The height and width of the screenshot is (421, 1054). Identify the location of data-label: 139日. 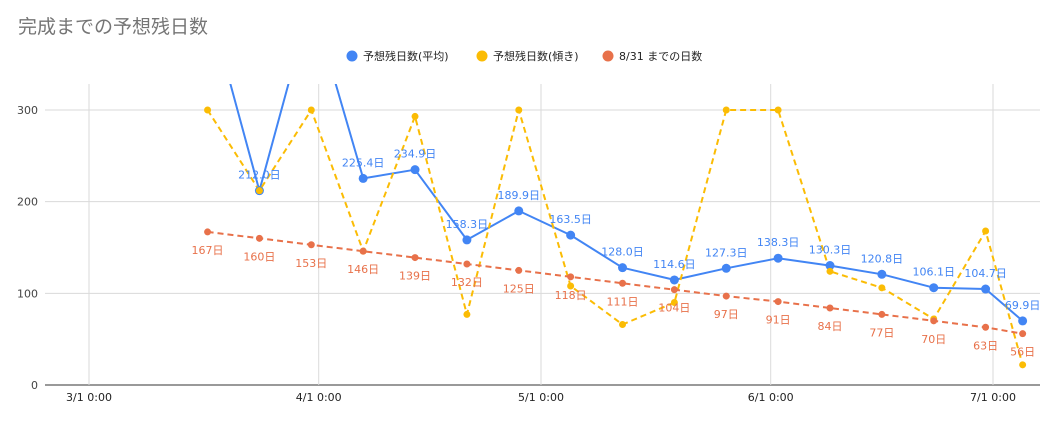
(415, 276).